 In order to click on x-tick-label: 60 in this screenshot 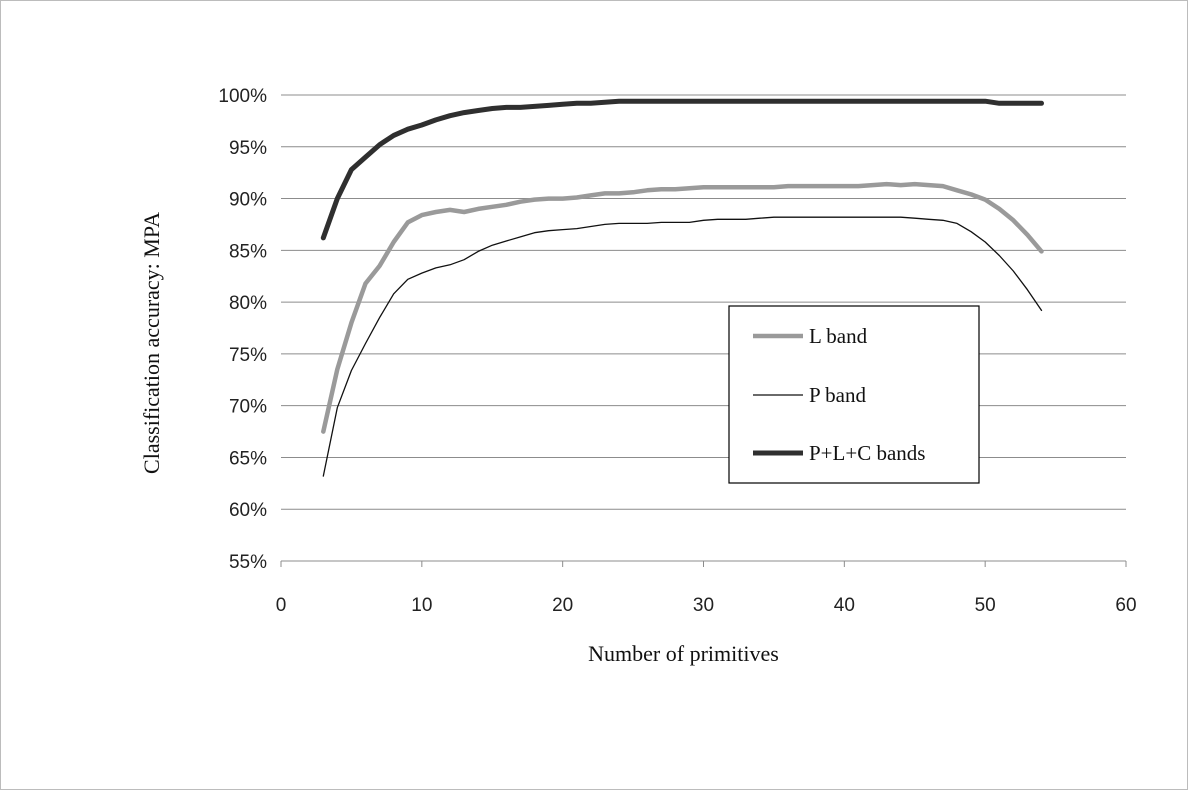, I will do `click(1125, 605)`.